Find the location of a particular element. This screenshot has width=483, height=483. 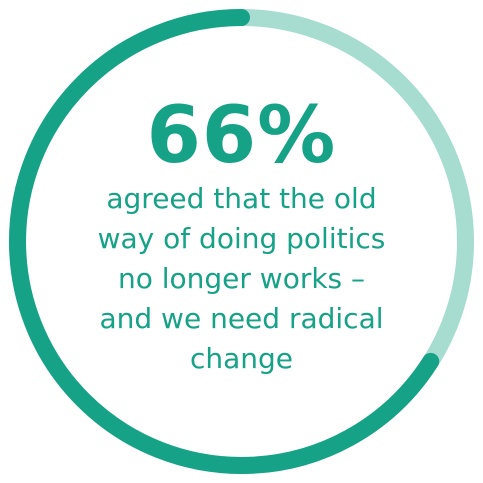

stat-caption-line-4: and we need radical is located at coordinates (241, 318).